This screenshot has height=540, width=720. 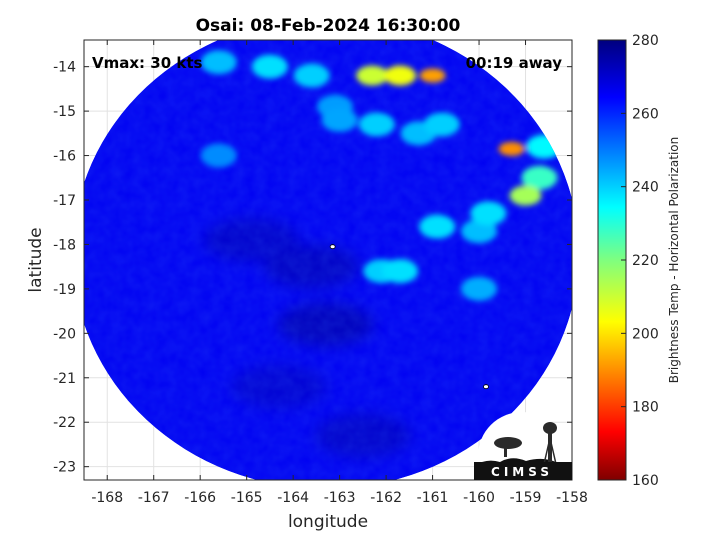 I want to click on x-tick-label: -160, so click(x=479, y=498).